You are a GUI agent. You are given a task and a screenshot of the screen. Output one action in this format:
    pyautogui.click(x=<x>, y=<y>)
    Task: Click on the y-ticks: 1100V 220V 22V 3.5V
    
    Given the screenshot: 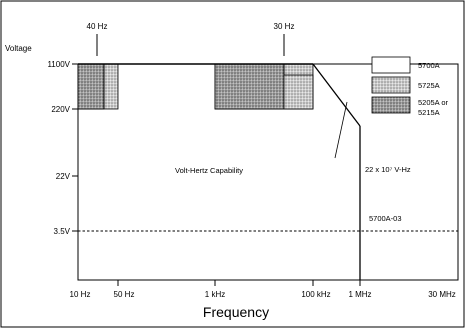 What is the action you would take?
    pyautogui.click(x=62, y=148)
    